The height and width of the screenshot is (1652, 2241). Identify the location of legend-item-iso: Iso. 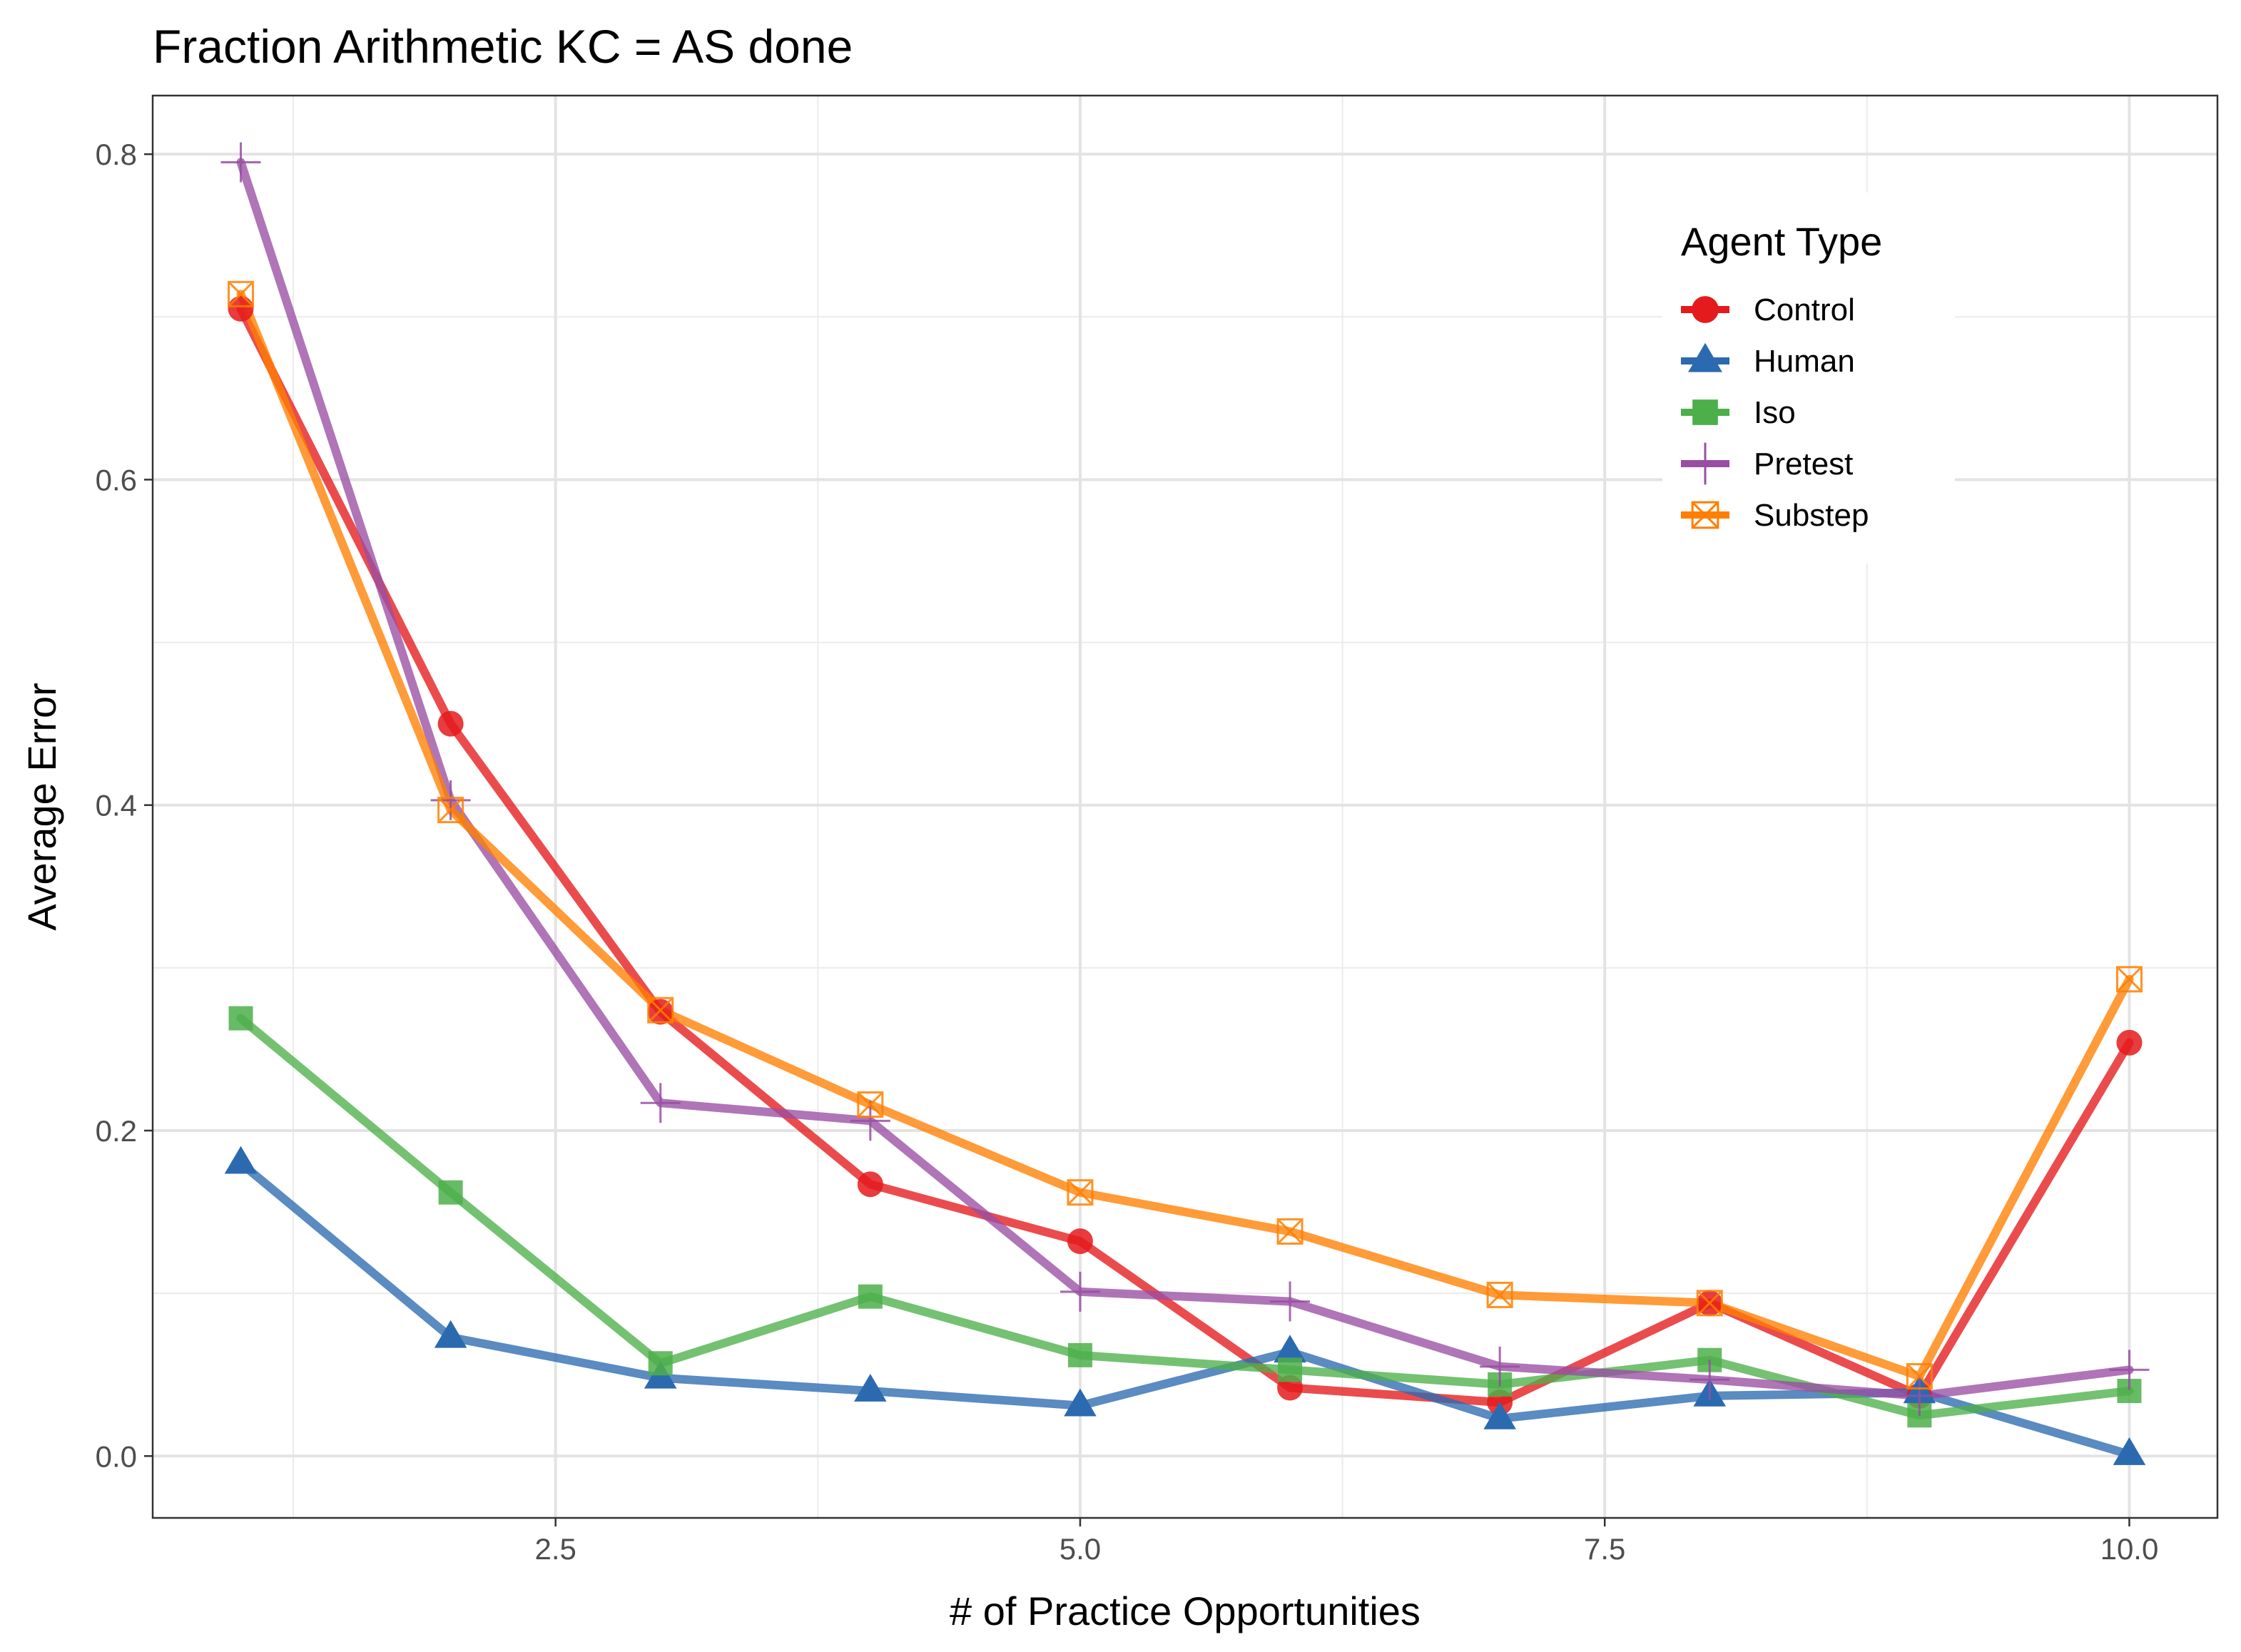
(1738, 412).